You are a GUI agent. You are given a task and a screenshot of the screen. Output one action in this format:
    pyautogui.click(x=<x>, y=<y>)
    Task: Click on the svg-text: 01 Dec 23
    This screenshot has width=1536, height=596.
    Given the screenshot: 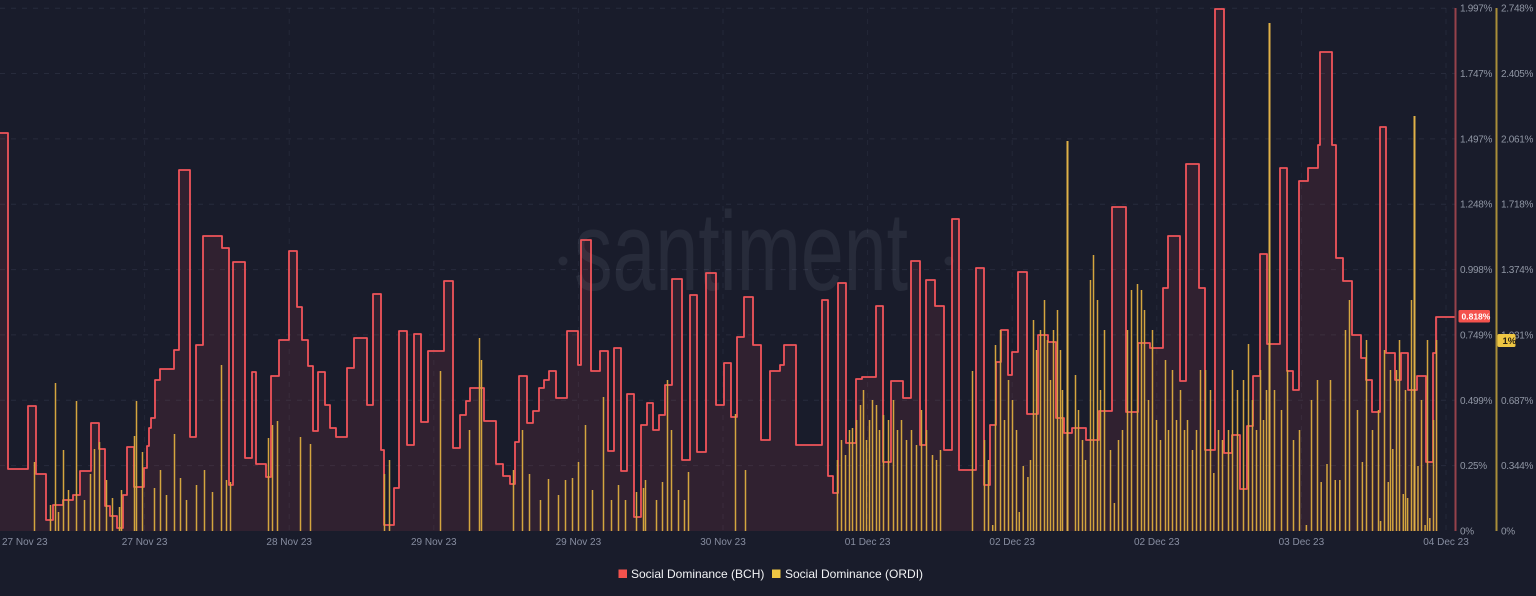 What is the action you would take?
    pyautogui.click(x=868, y=542)
    